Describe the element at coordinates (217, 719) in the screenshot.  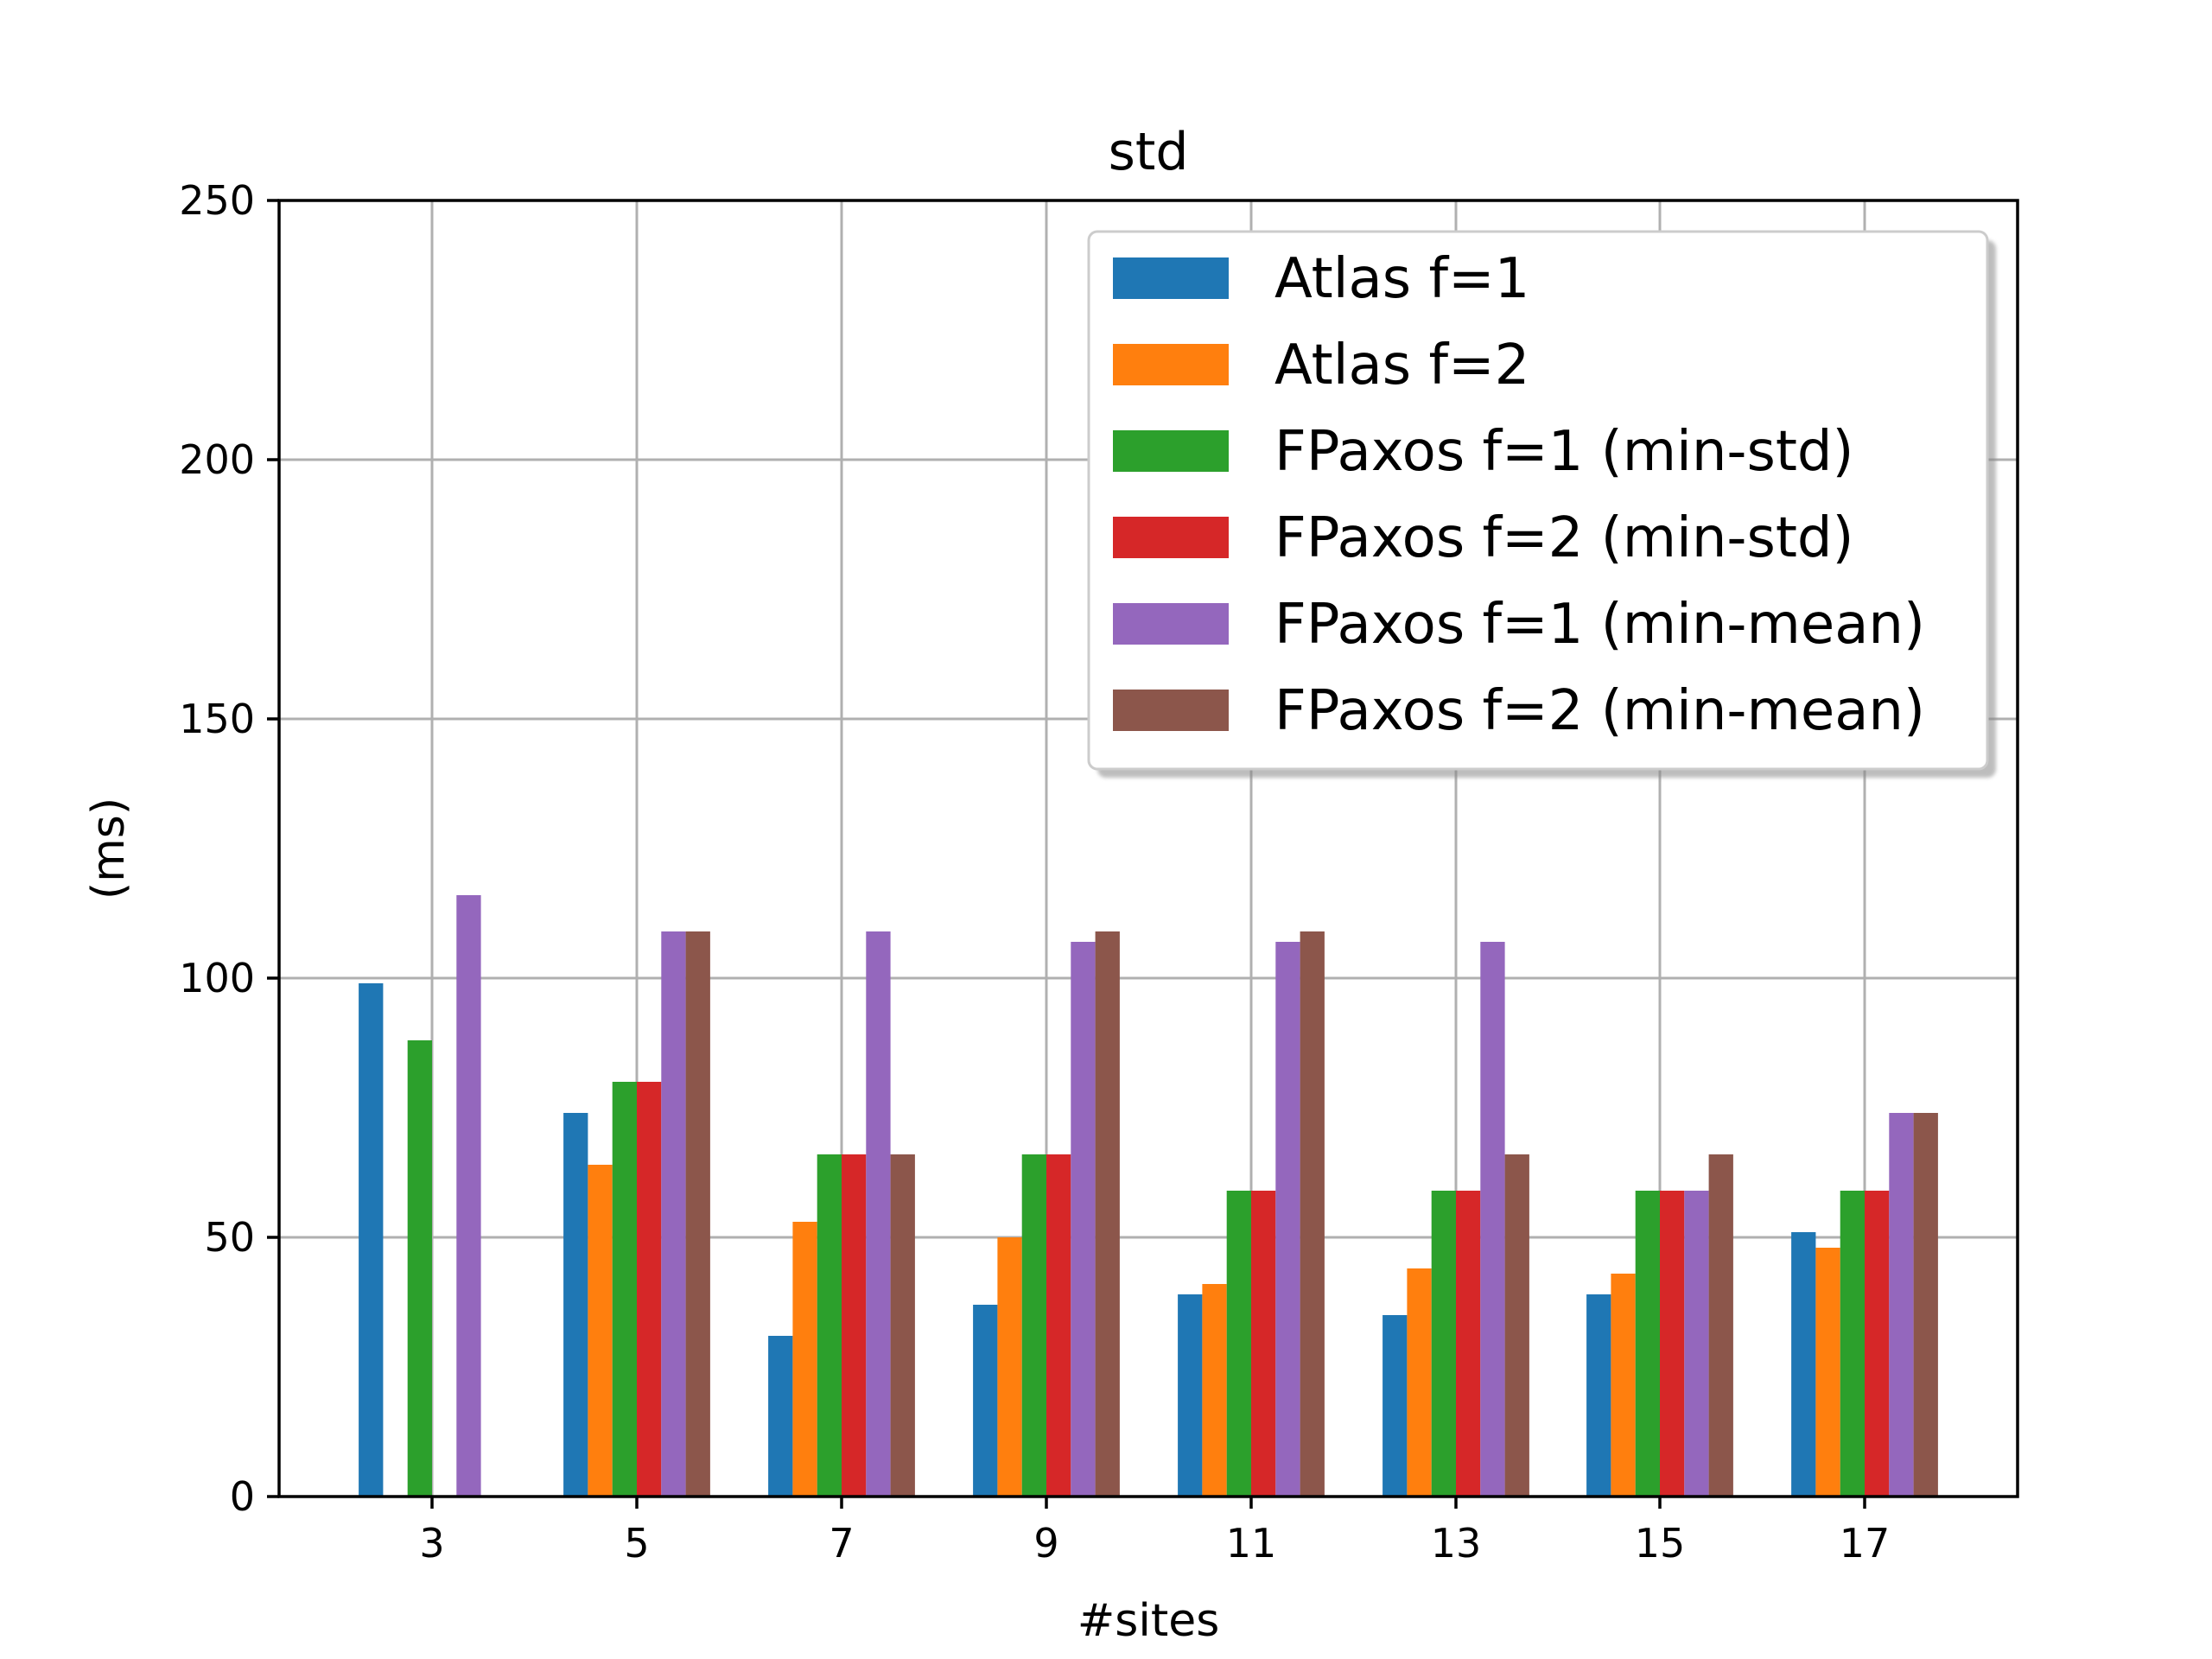
I see `y-tick-label: 150` at that location.